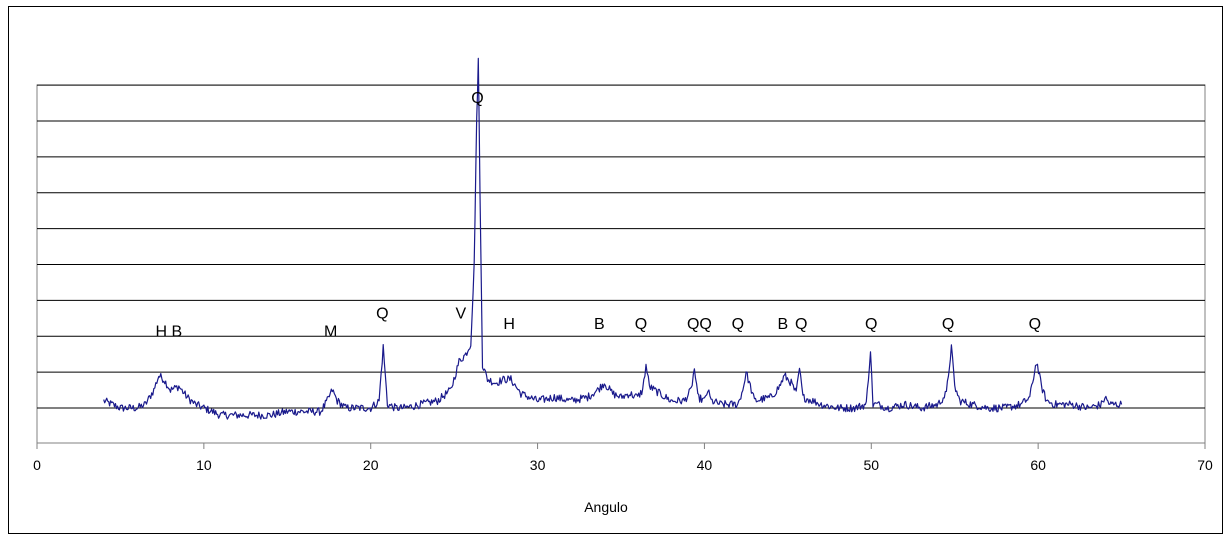 This screenshot has height=537, width=1229. Describe the element at coordinates (705, 465) in the screenshot. I see `x-tick-label: 40` at that location.